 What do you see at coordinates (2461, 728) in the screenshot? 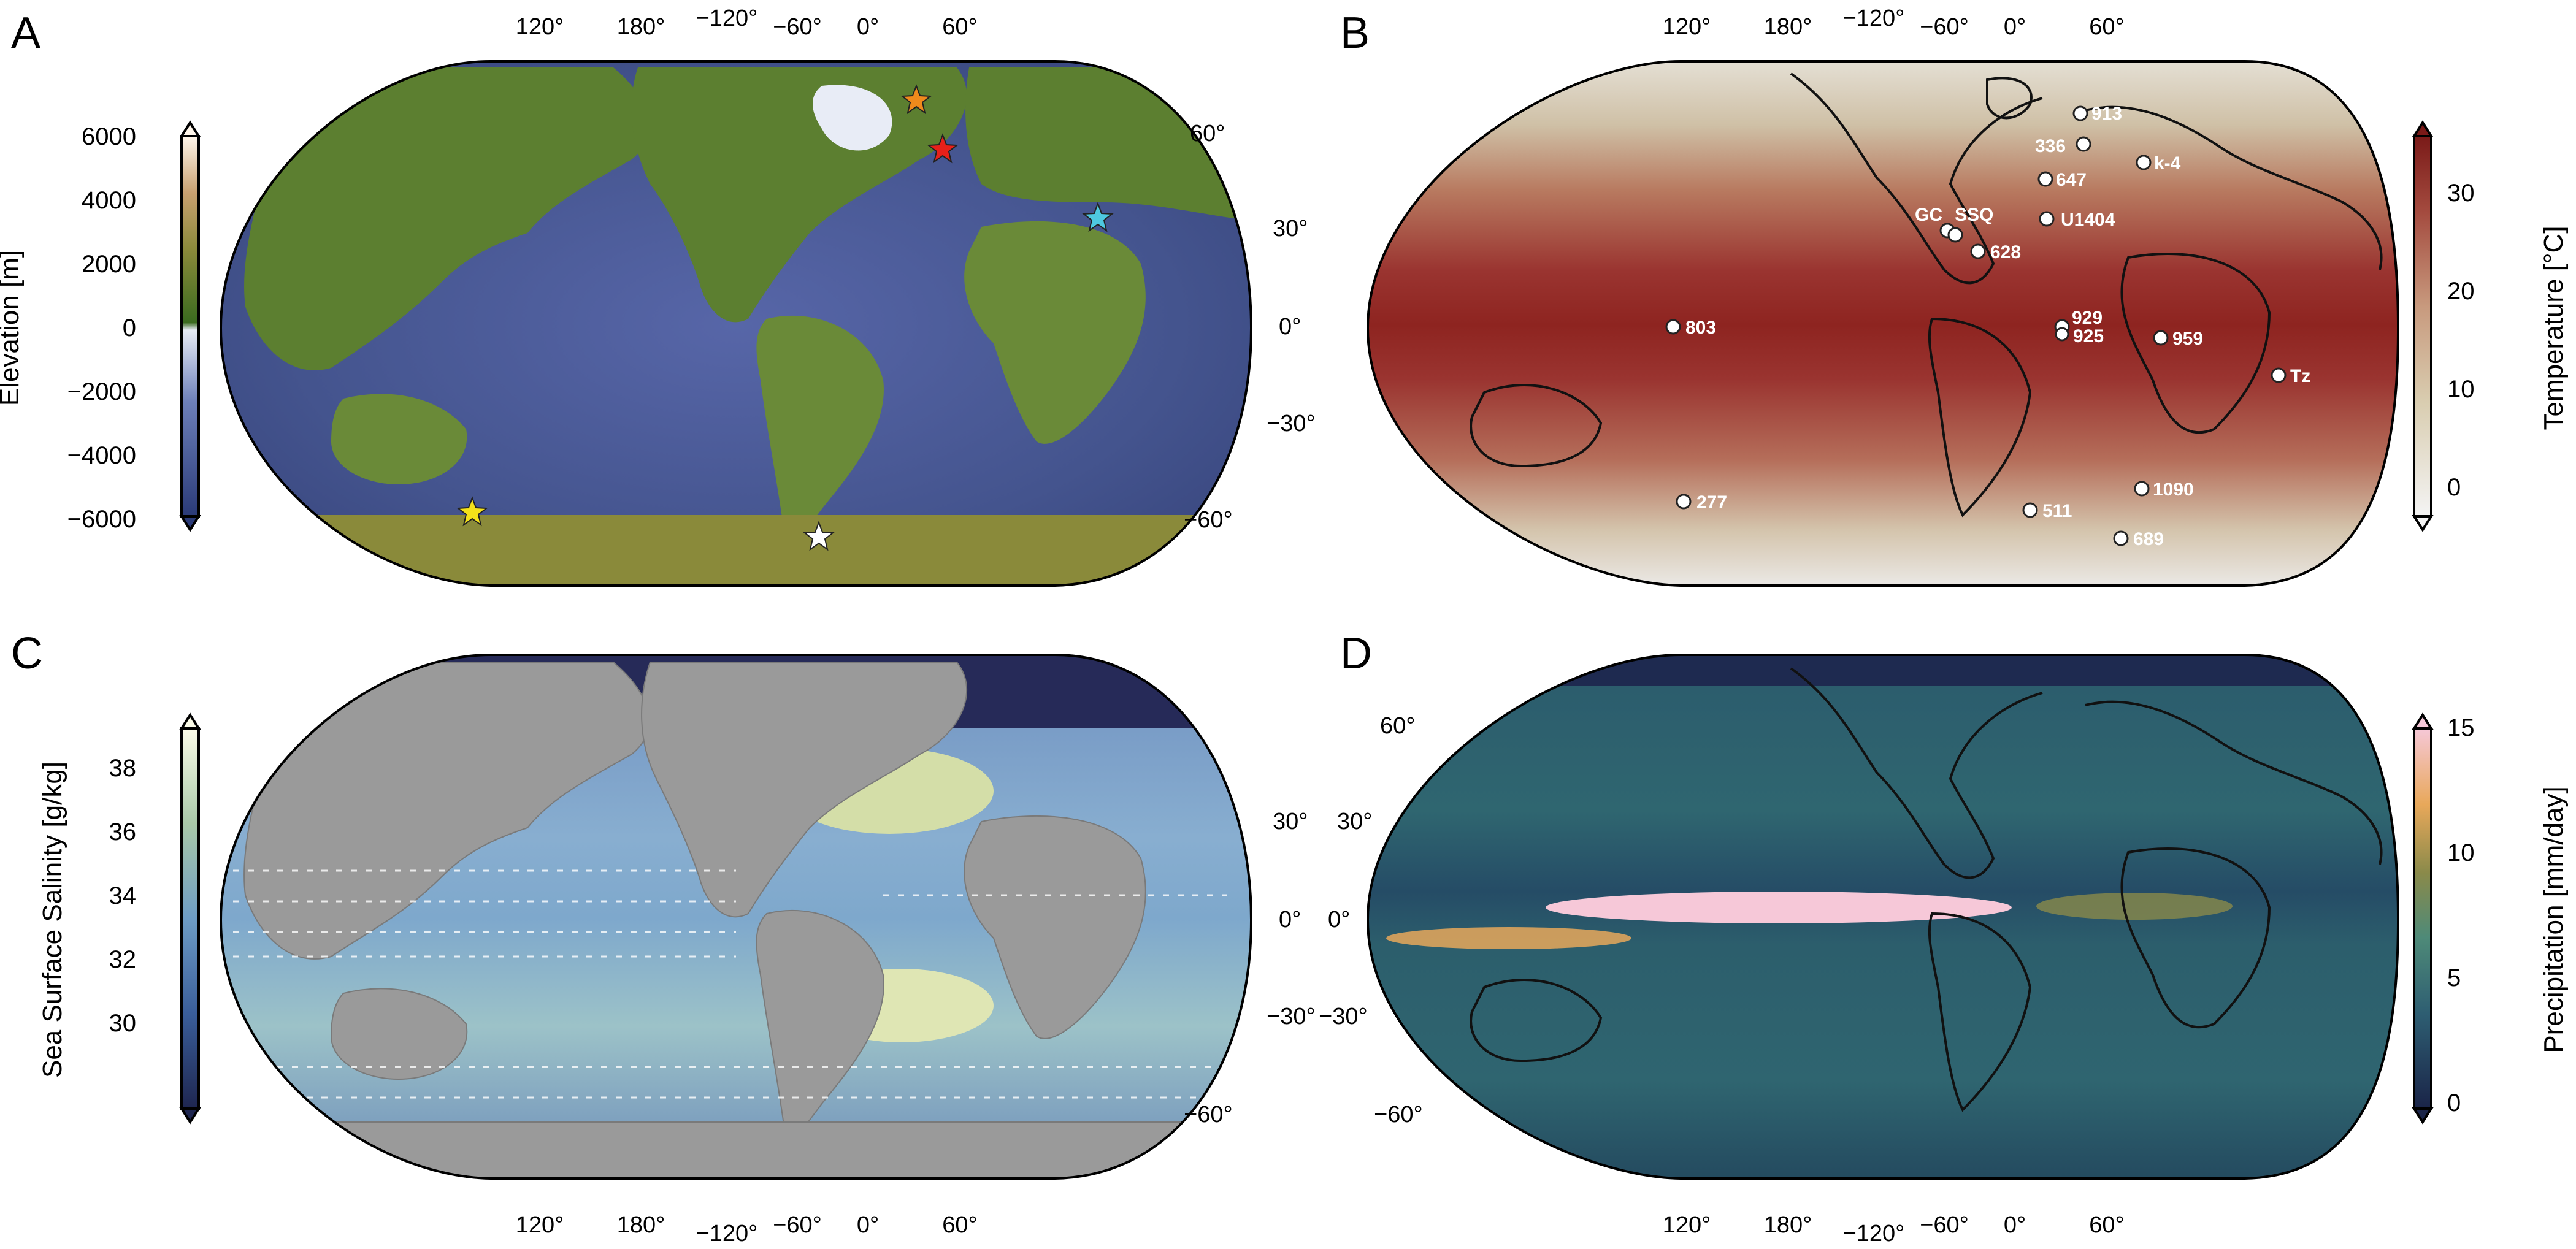
I see `colorbar-tick: 15` at bounding box center [2461, 728].